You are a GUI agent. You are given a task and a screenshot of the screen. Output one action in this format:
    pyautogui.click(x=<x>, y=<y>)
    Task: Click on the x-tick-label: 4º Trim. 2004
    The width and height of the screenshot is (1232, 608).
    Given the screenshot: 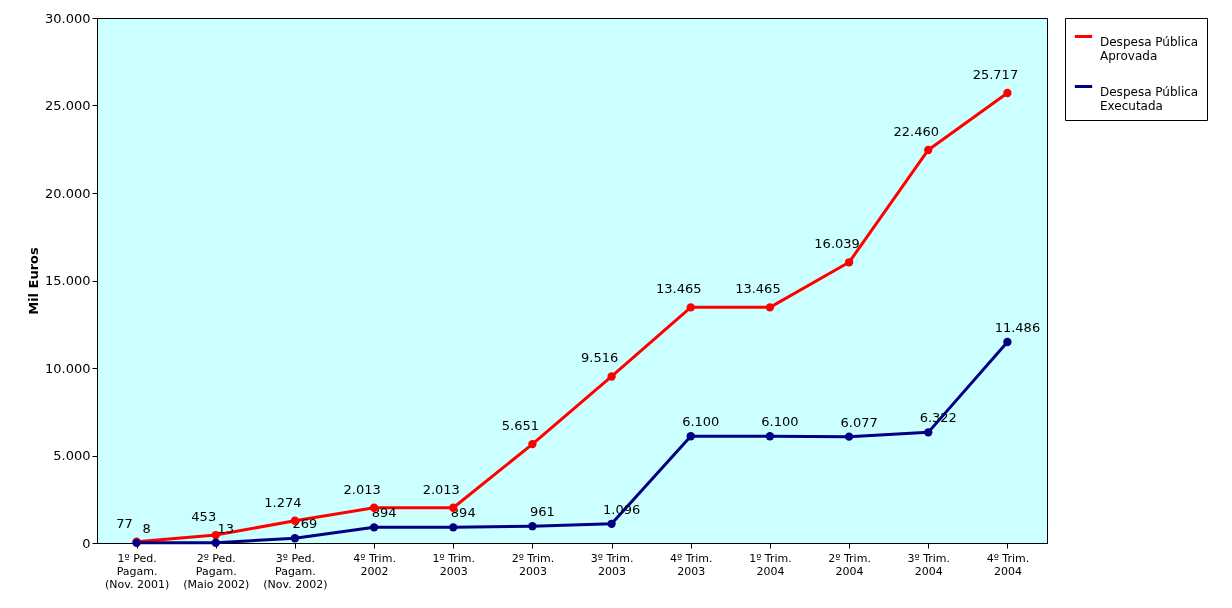 What is the action you would take?
    pyautogui.click(x=1008, y=564)
    